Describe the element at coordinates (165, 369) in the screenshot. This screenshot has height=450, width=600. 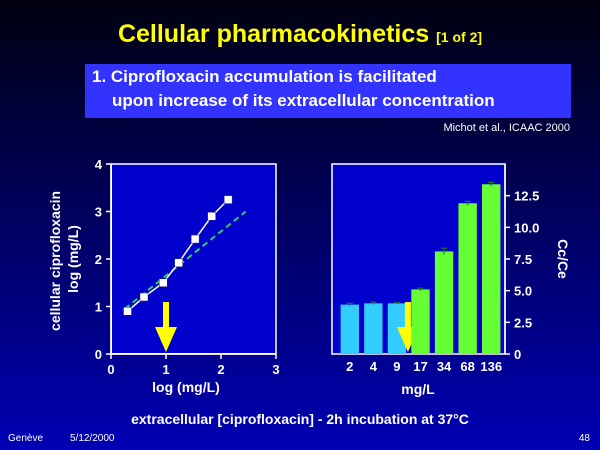
I see `line-chart-x-tick-label: 1` at that location.